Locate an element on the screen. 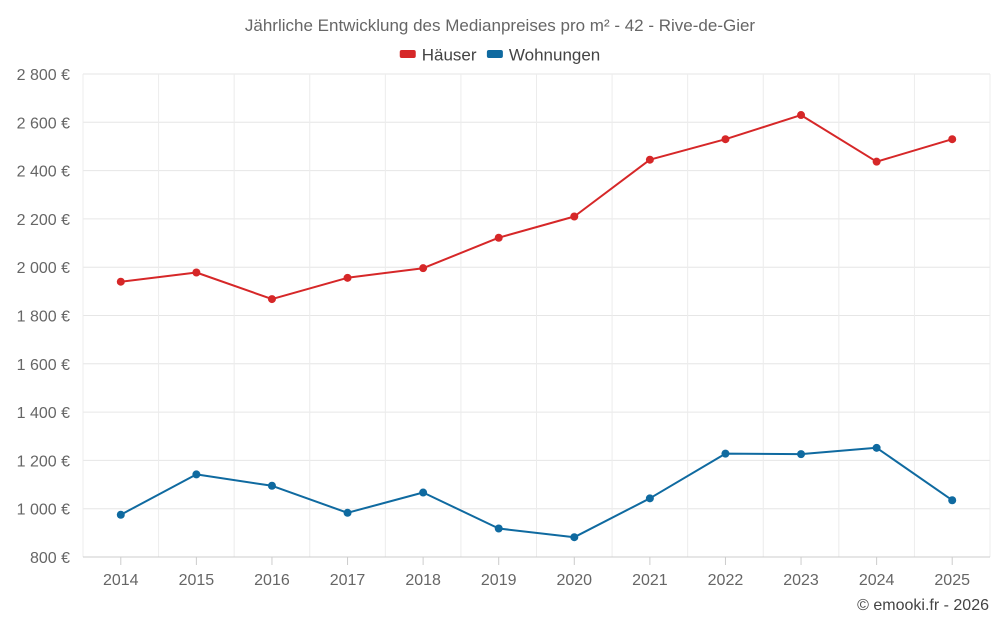 This screenshot has width=1000, height=625. series-wohnungen is located at coordinates (536, 492).